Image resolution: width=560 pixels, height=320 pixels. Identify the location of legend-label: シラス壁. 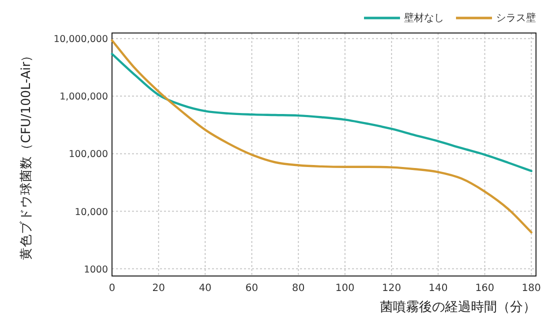
(516, 18).